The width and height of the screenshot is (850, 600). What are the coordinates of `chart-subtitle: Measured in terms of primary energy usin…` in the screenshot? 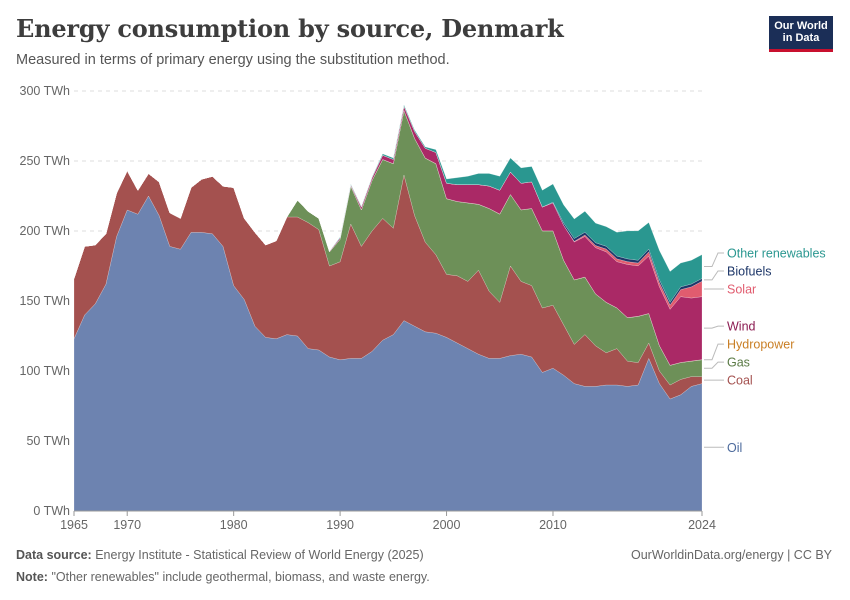 It's located at (233, 60).